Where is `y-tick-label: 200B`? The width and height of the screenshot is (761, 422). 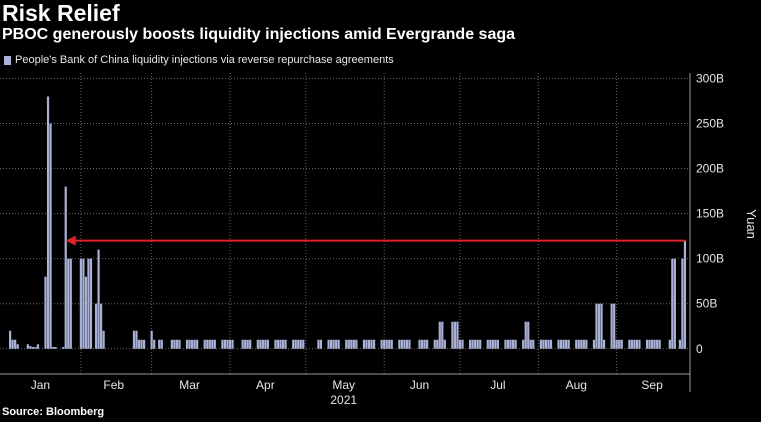 y-tick-label: 200B is located at coordinates (710, 169).